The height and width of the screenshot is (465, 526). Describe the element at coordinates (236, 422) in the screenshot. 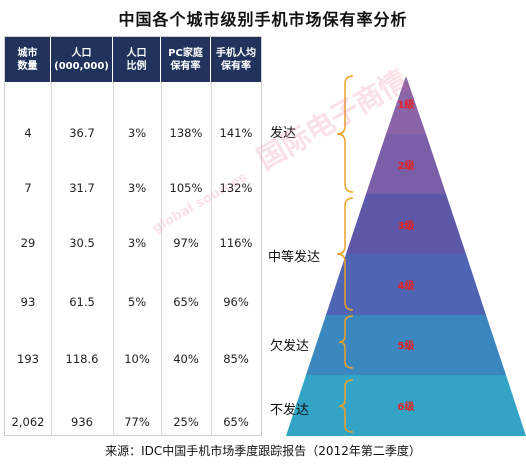

I see `cell-phone-penetration: 65%` at that location.